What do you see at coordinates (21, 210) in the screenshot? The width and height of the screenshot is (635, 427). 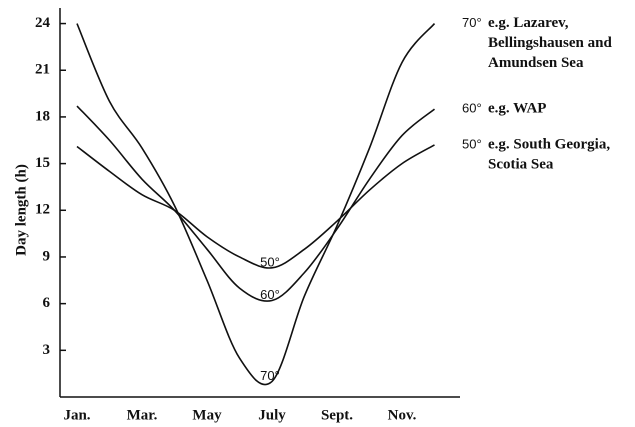 I see `y-axis-label: Day length (h)` at bounding box center [21, 210].